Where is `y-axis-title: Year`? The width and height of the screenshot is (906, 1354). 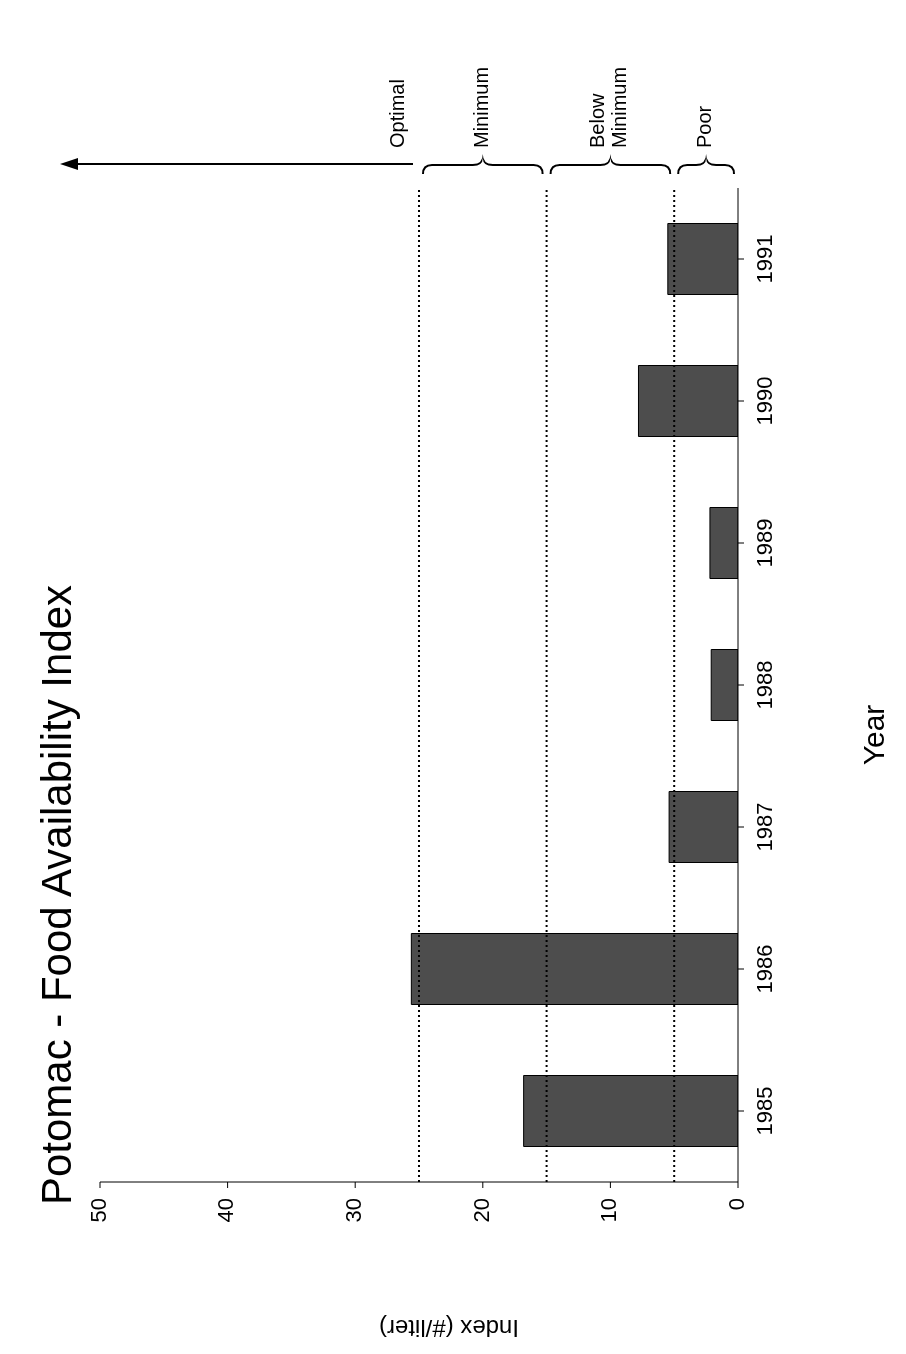 y-axis-title: Year is located at coordinates (873, 735).